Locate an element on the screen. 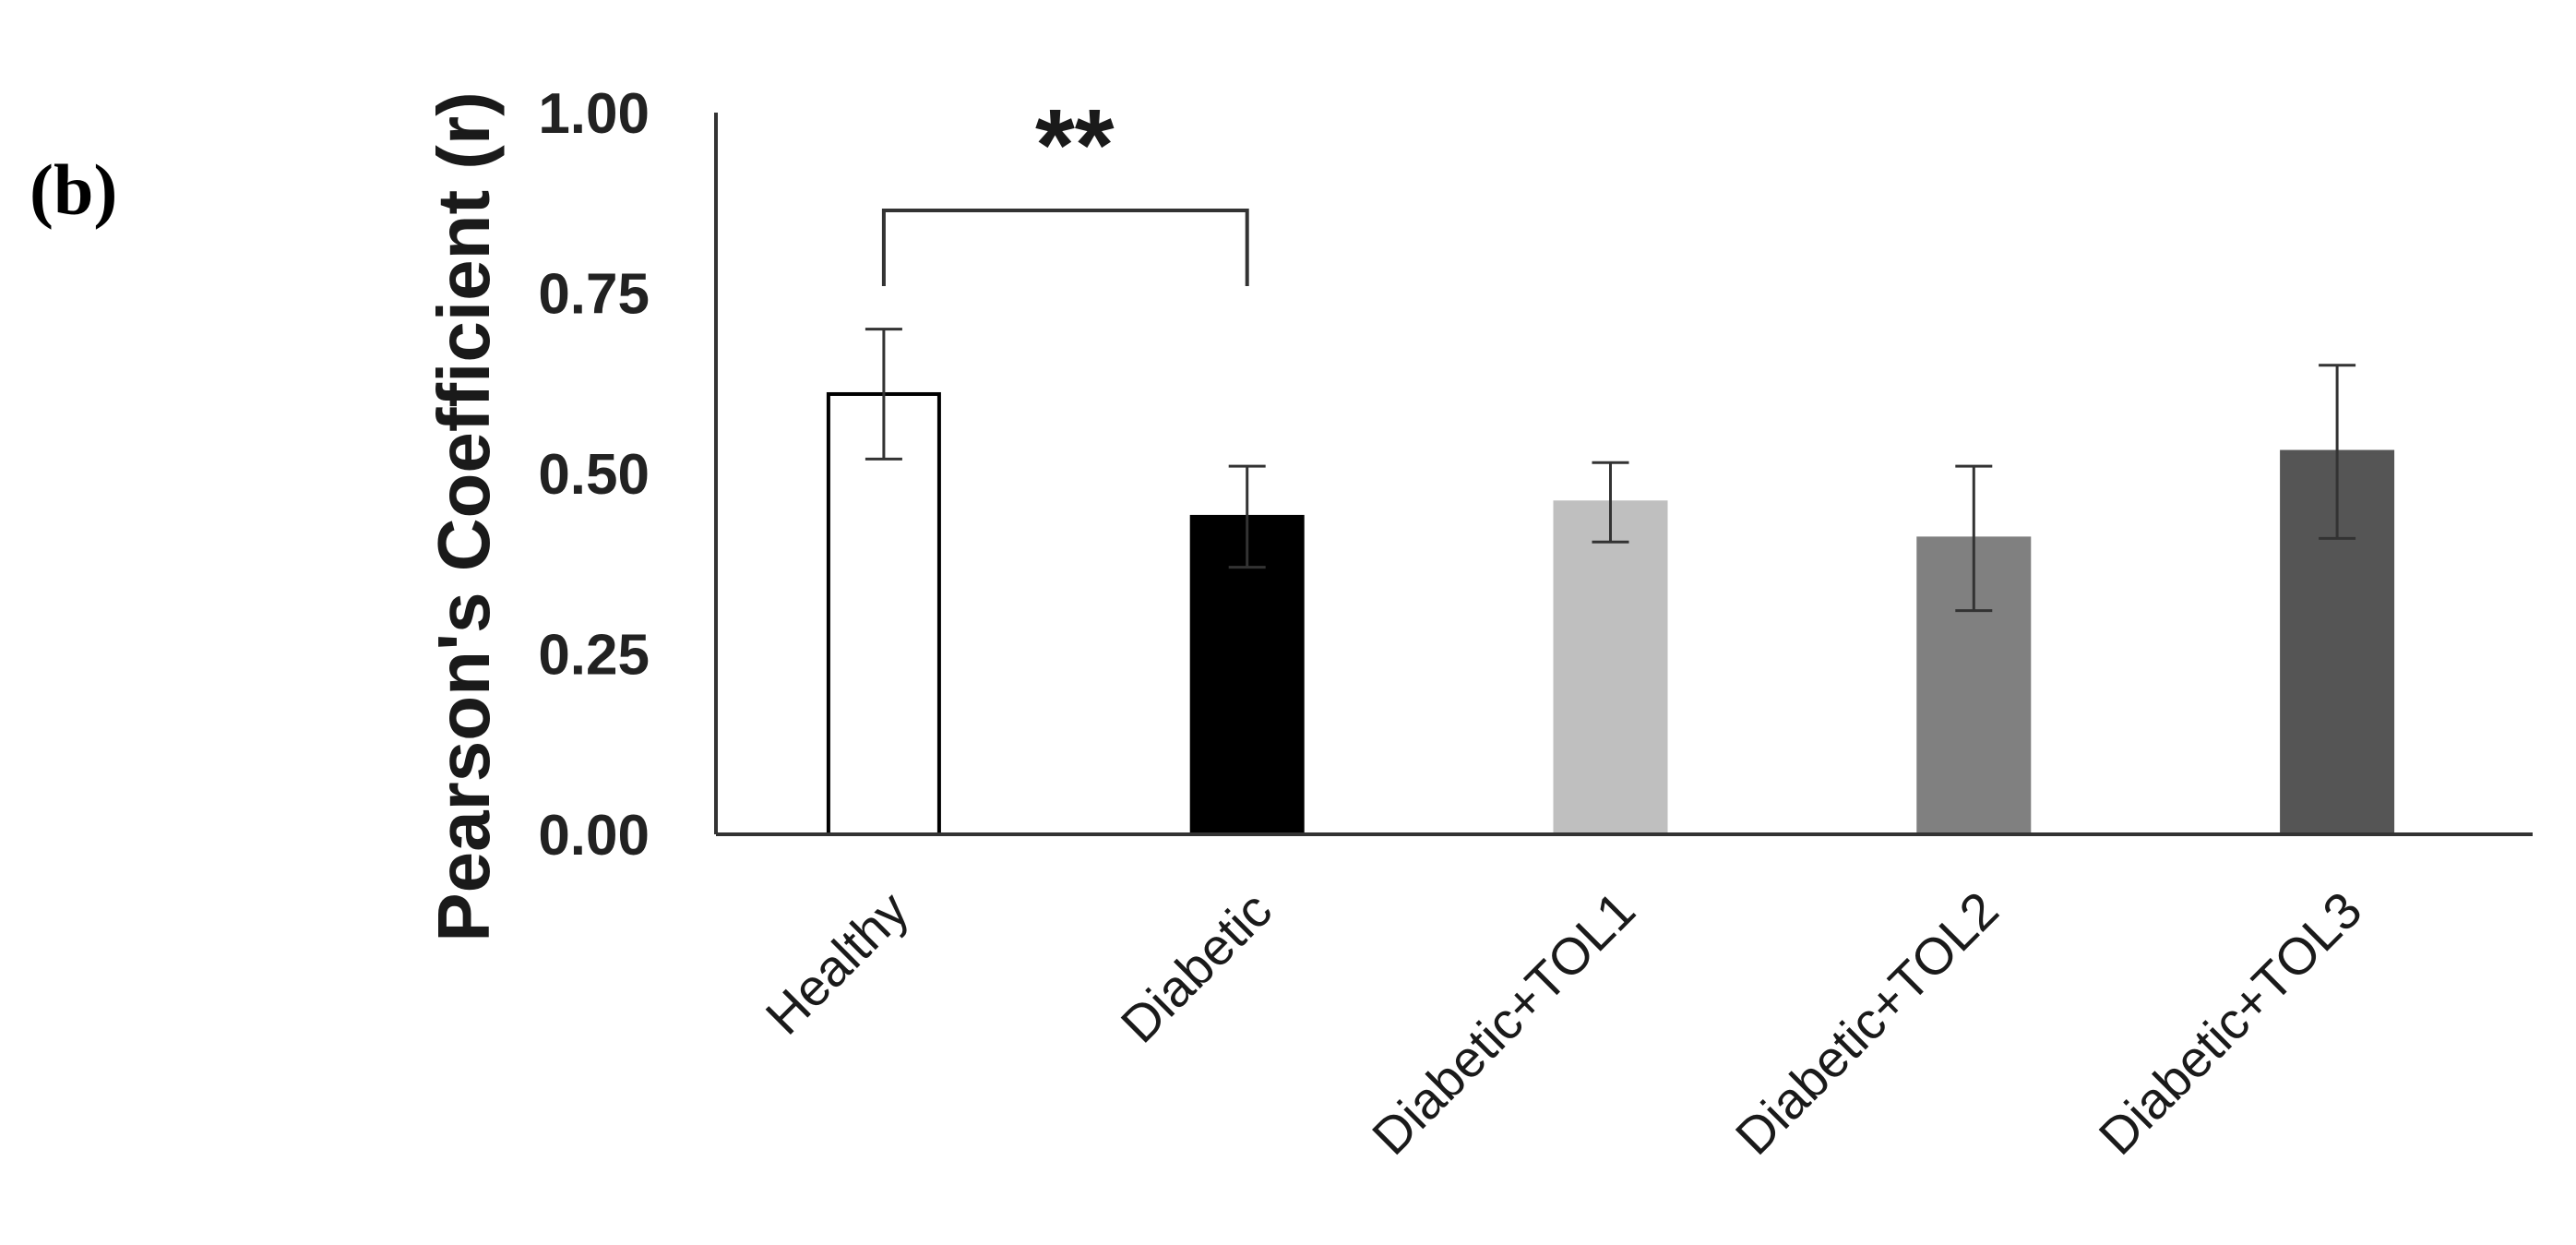  bar-diabetic-tol3 is located at coordinates (2337, 642).